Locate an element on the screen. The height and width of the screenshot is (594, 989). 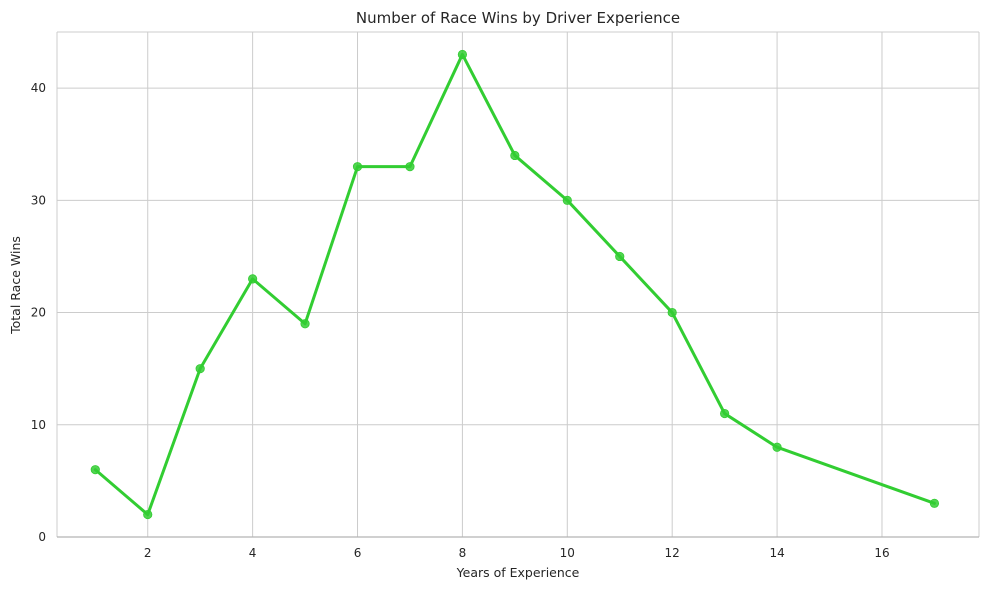
y-tick-label: 40 is located at coordinates (38, 88).